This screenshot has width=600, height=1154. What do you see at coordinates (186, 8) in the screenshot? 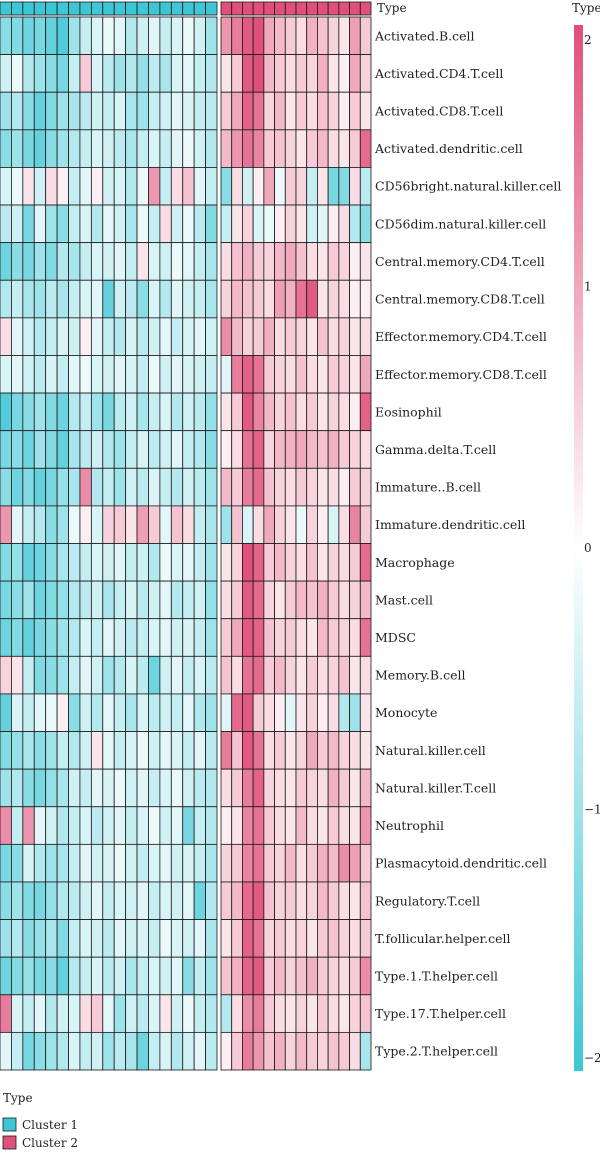
I see `cluster-annotation-bar` at bounding box center [186, 8].